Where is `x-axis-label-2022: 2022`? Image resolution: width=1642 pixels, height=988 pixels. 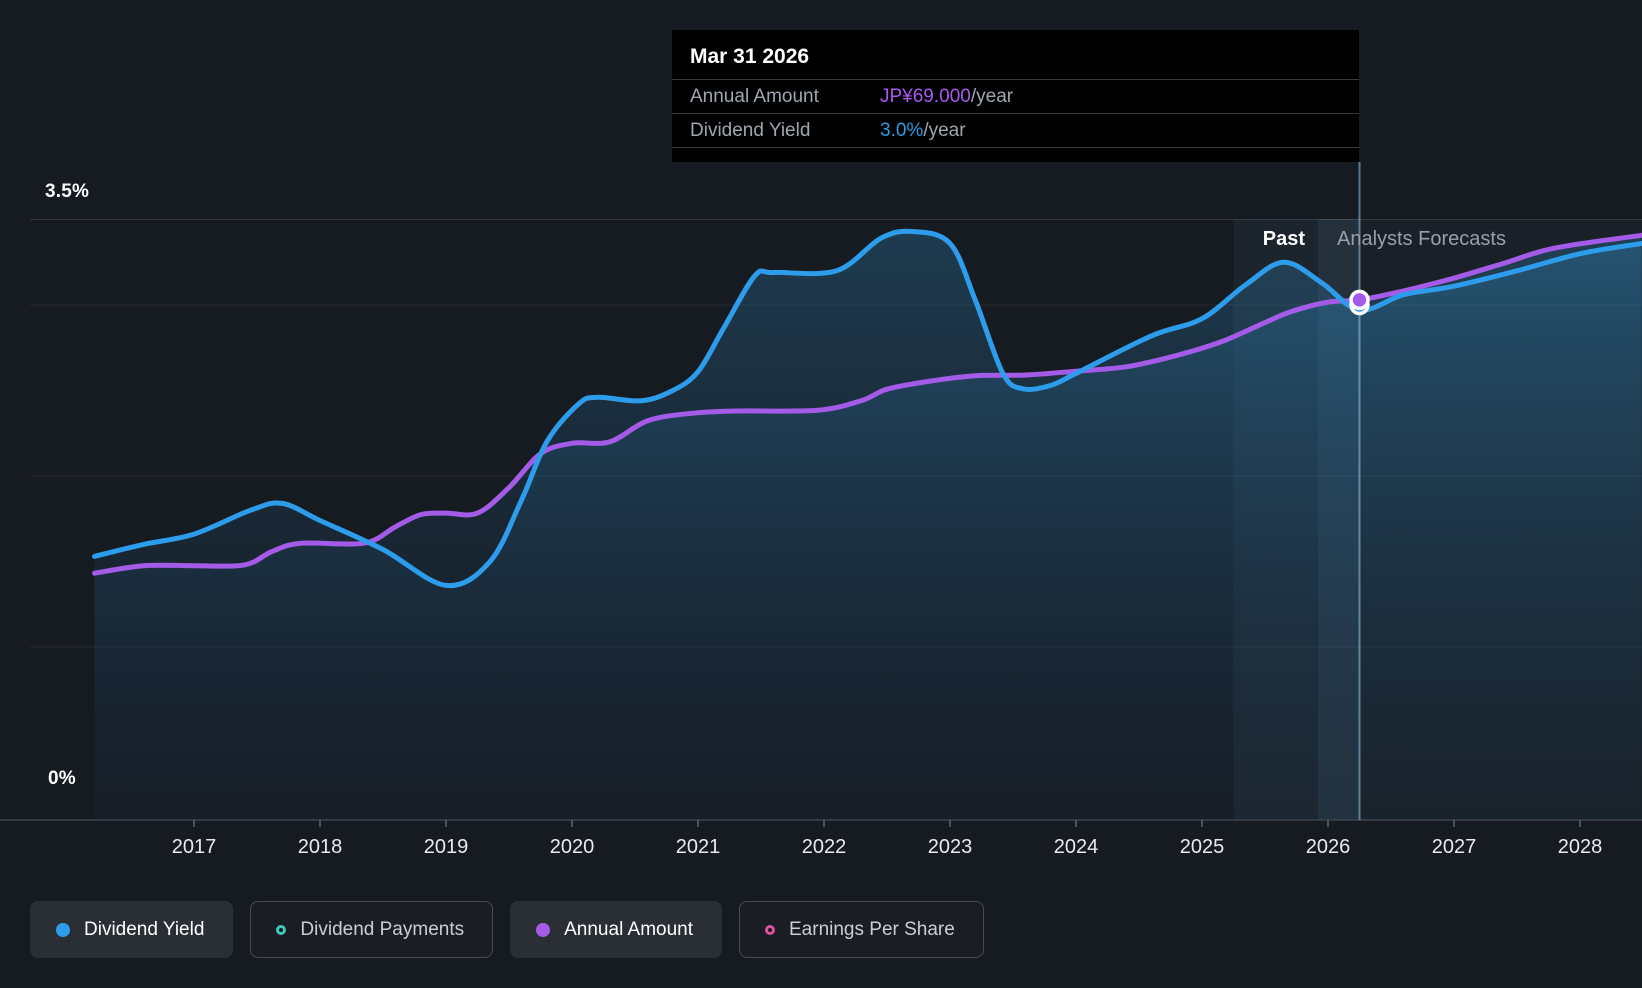 x-axis-label-2022: 2022 is located at coordinates (824, 847).